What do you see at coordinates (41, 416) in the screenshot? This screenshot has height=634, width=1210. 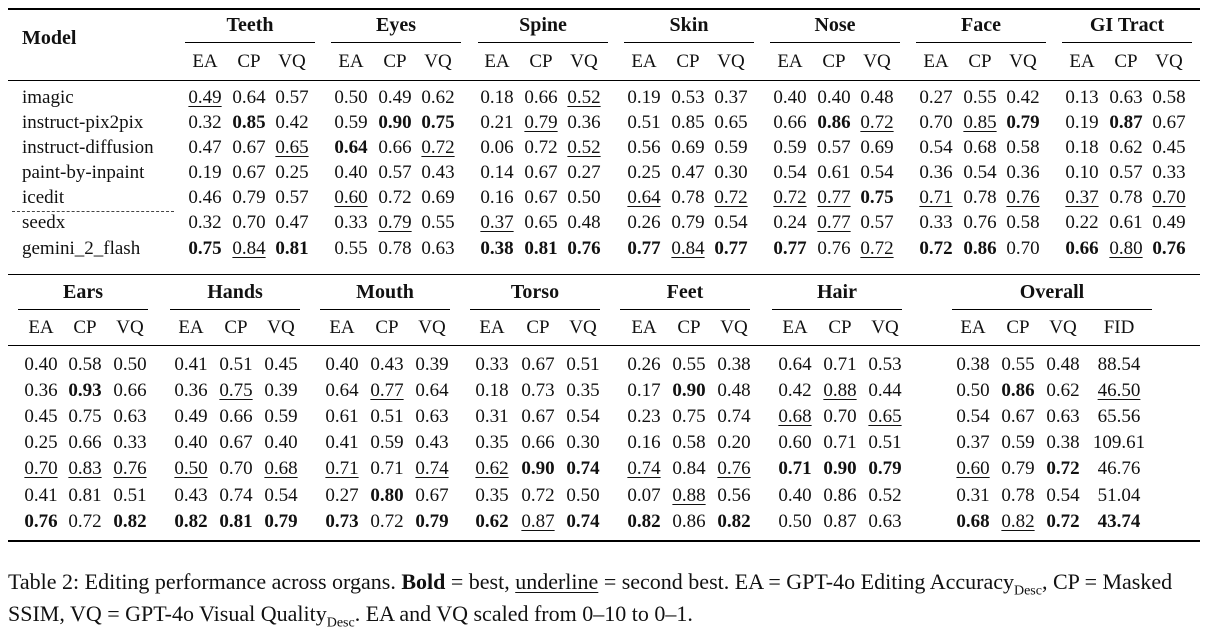 I see `table-cell: 0.45` at bounding box center [41, 416].